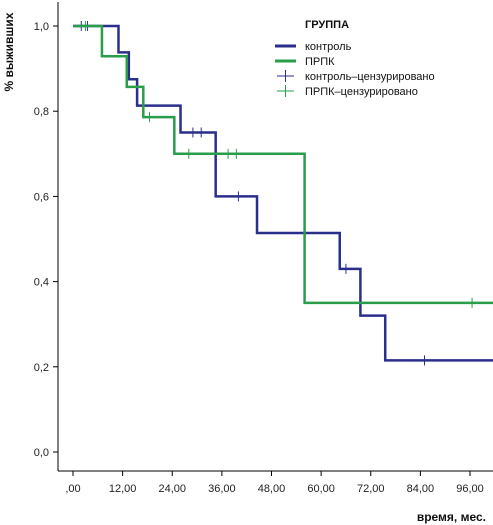 The image size is (493, 525). I want to click on x-tick-label: 12,00, so click(123, 489).